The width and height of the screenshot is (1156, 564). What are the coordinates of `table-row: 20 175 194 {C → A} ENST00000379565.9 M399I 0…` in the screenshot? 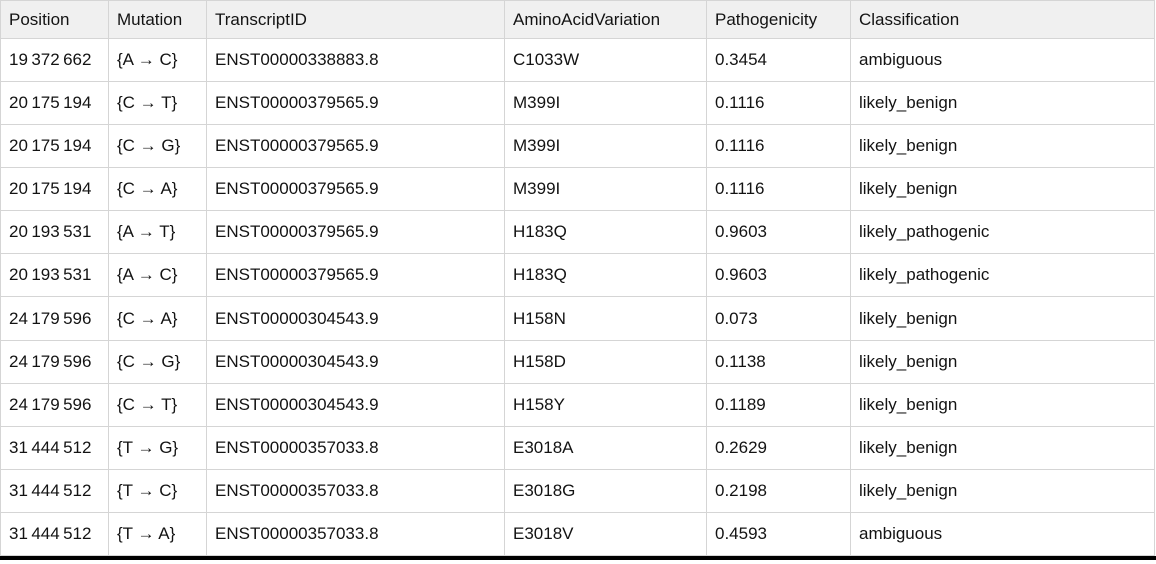 It's located at (577, 189).